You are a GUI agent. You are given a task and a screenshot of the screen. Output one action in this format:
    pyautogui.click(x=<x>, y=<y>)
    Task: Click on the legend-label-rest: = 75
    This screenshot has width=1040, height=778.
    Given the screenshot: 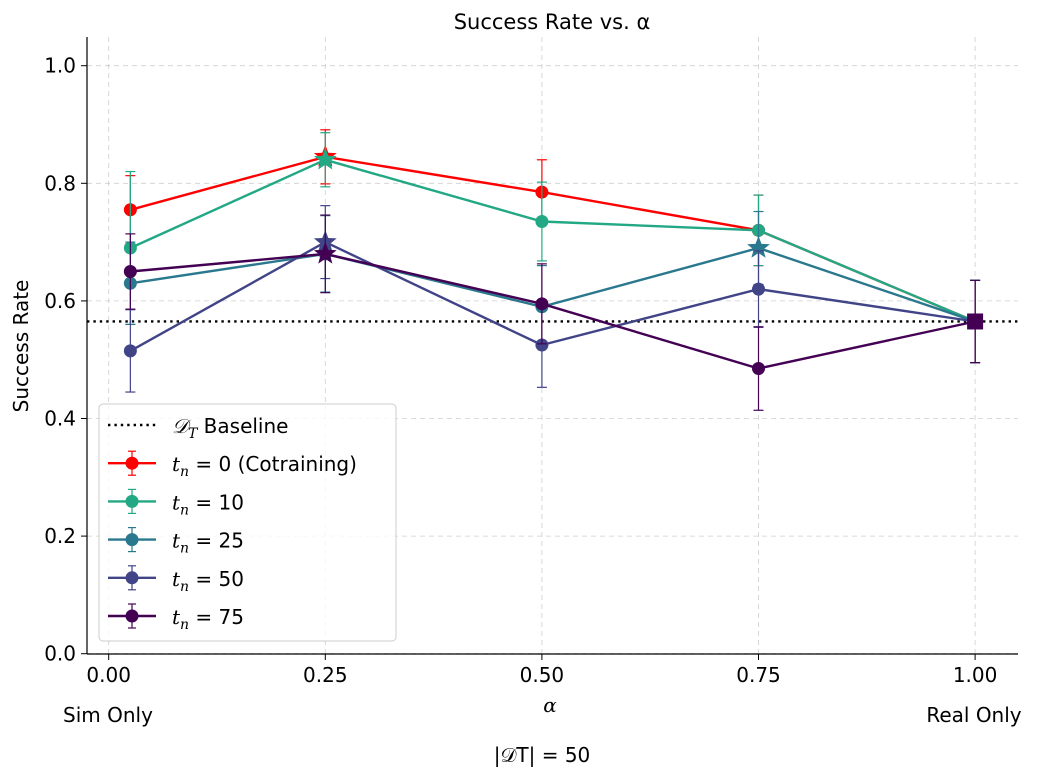 What is the action you would take?
    pyautogui.click(x=216, y=617)
    